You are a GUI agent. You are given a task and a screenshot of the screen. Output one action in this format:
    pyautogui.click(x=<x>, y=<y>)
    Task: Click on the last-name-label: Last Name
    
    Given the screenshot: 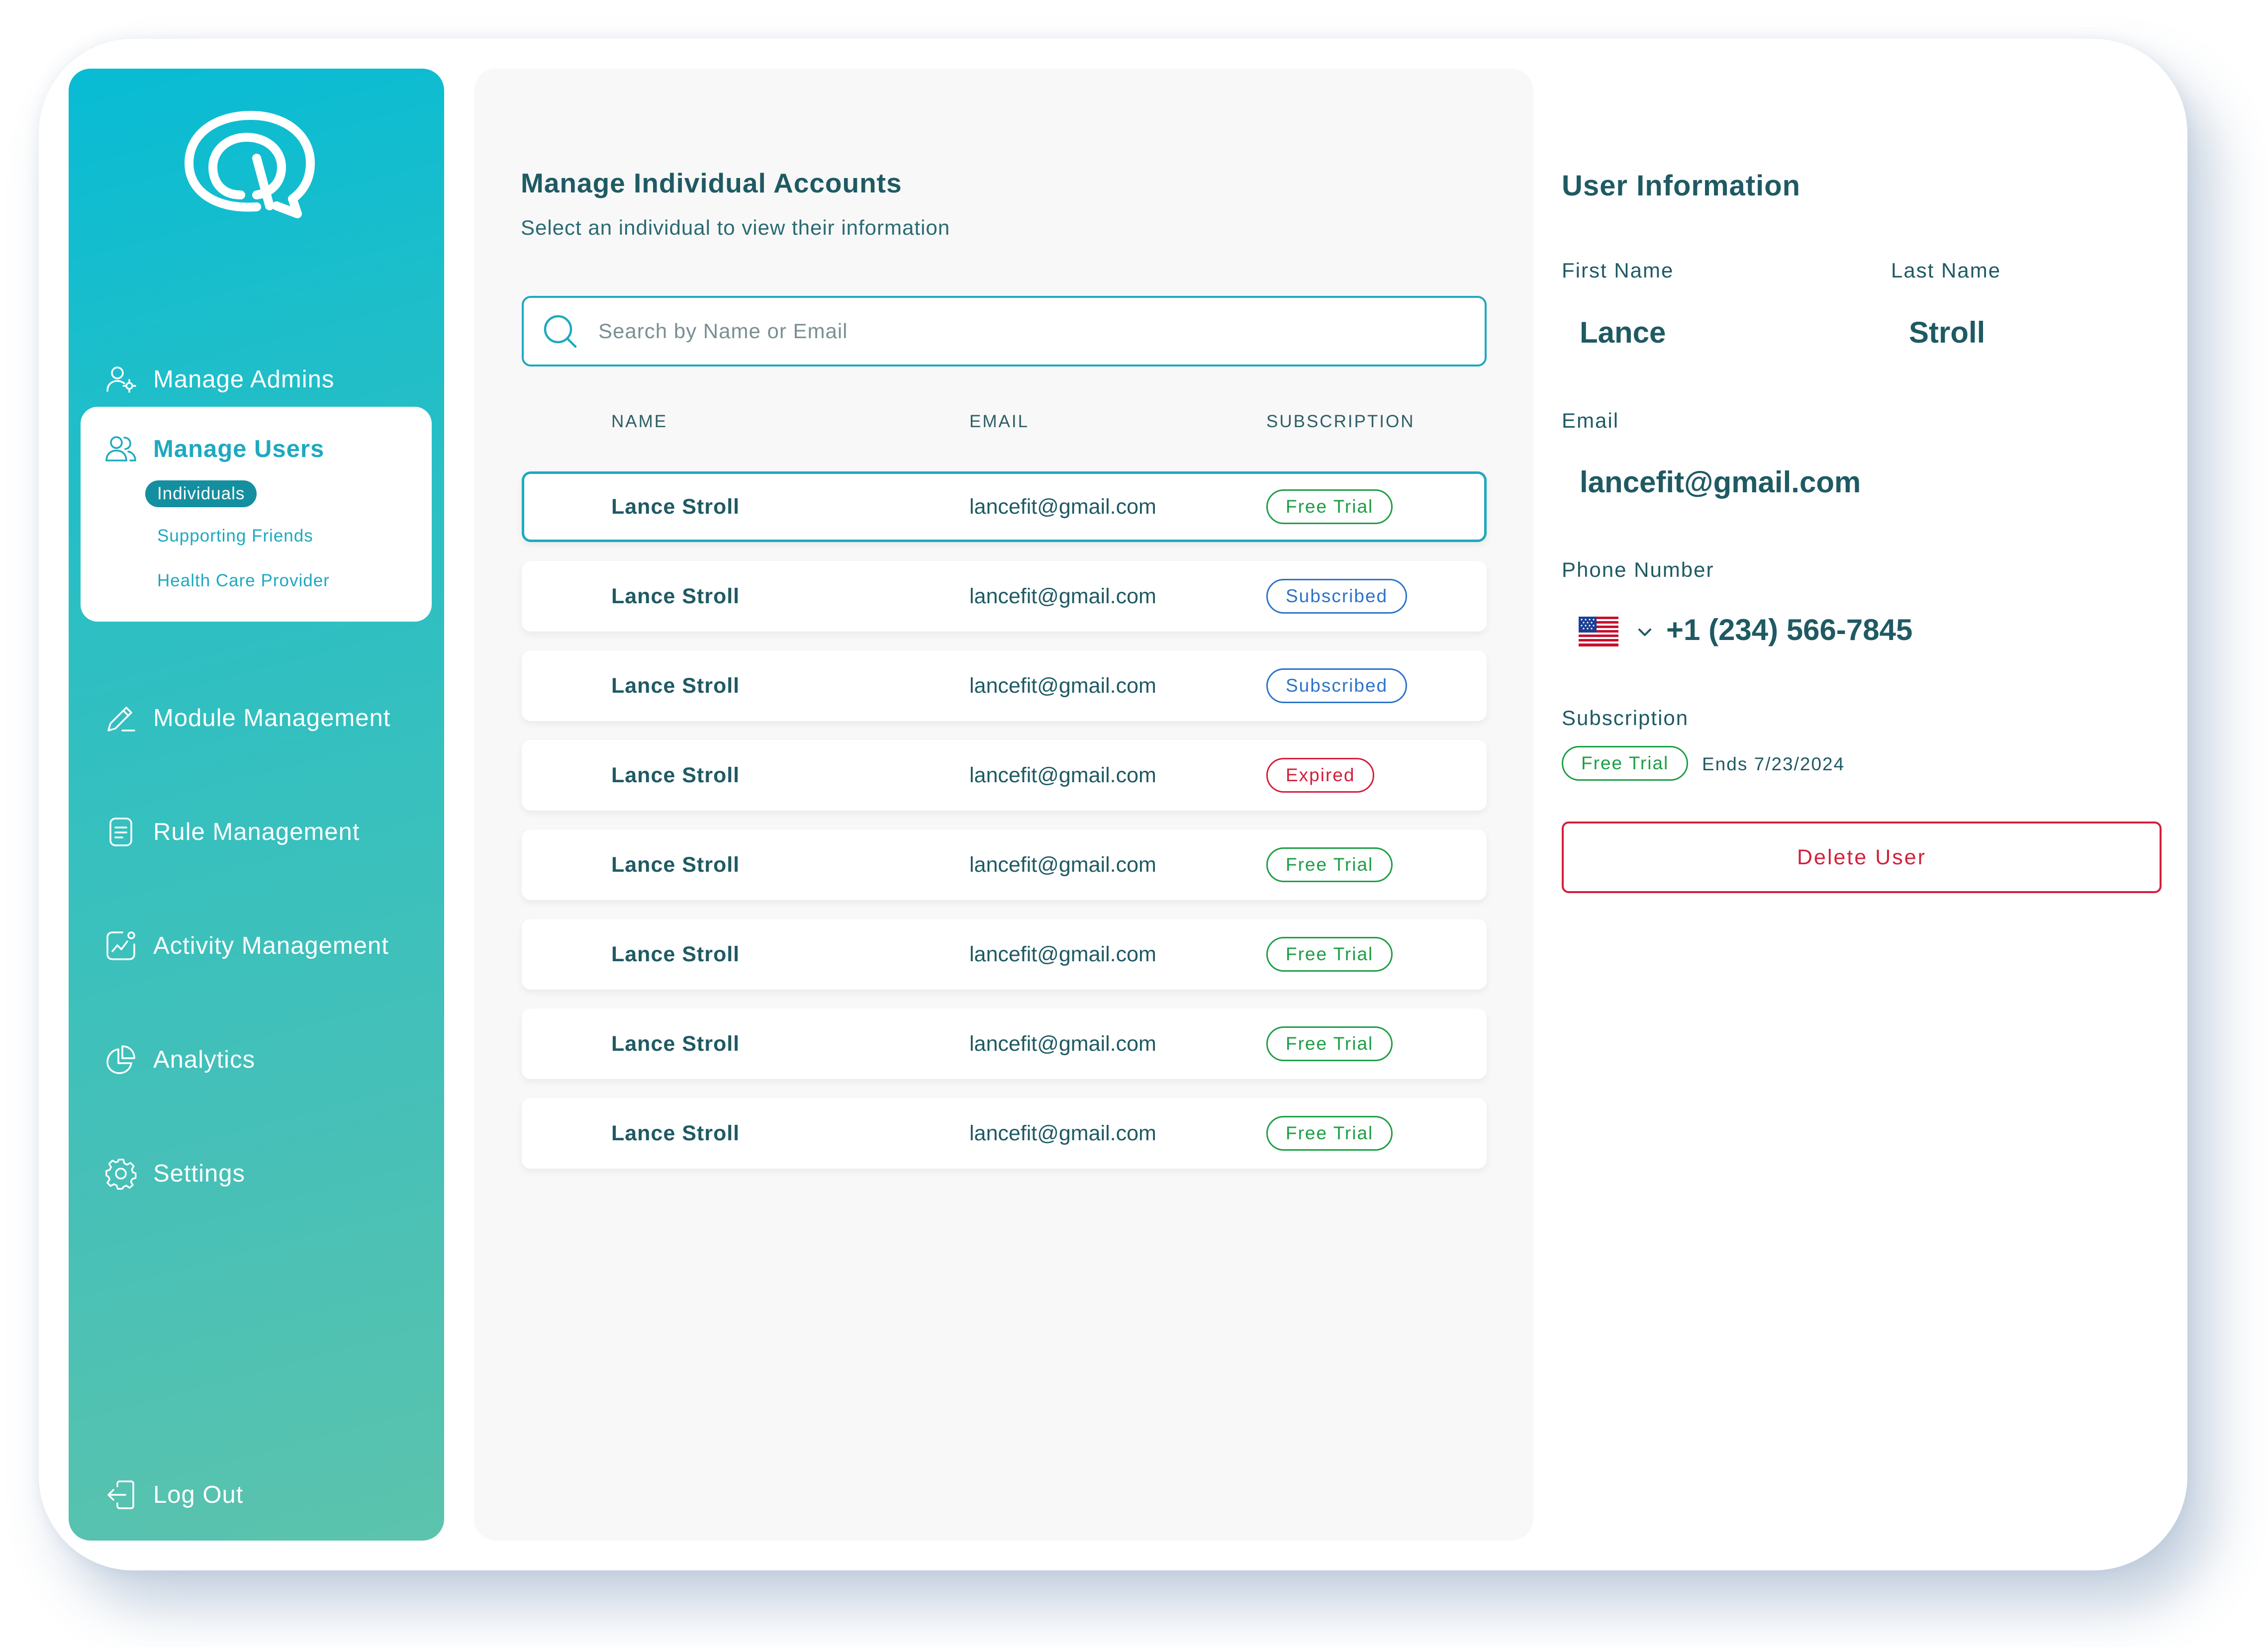 What is the action you would take?
    pyautogui.click(x=1946, y=270)
    